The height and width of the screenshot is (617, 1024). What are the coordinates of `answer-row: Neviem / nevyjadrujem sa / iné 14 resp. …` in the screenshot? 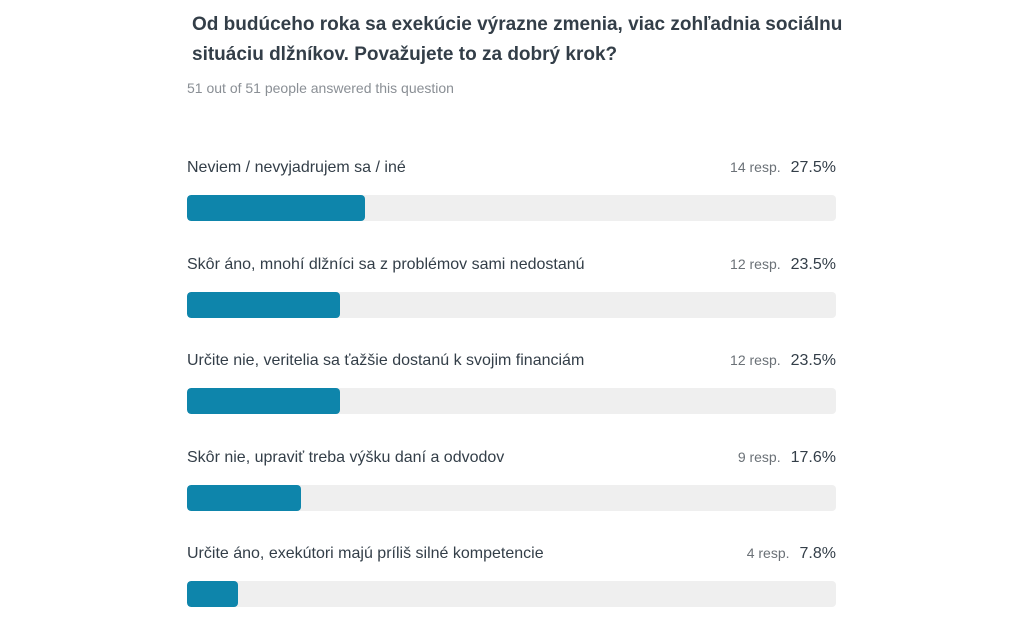 It's located at (511, 198).